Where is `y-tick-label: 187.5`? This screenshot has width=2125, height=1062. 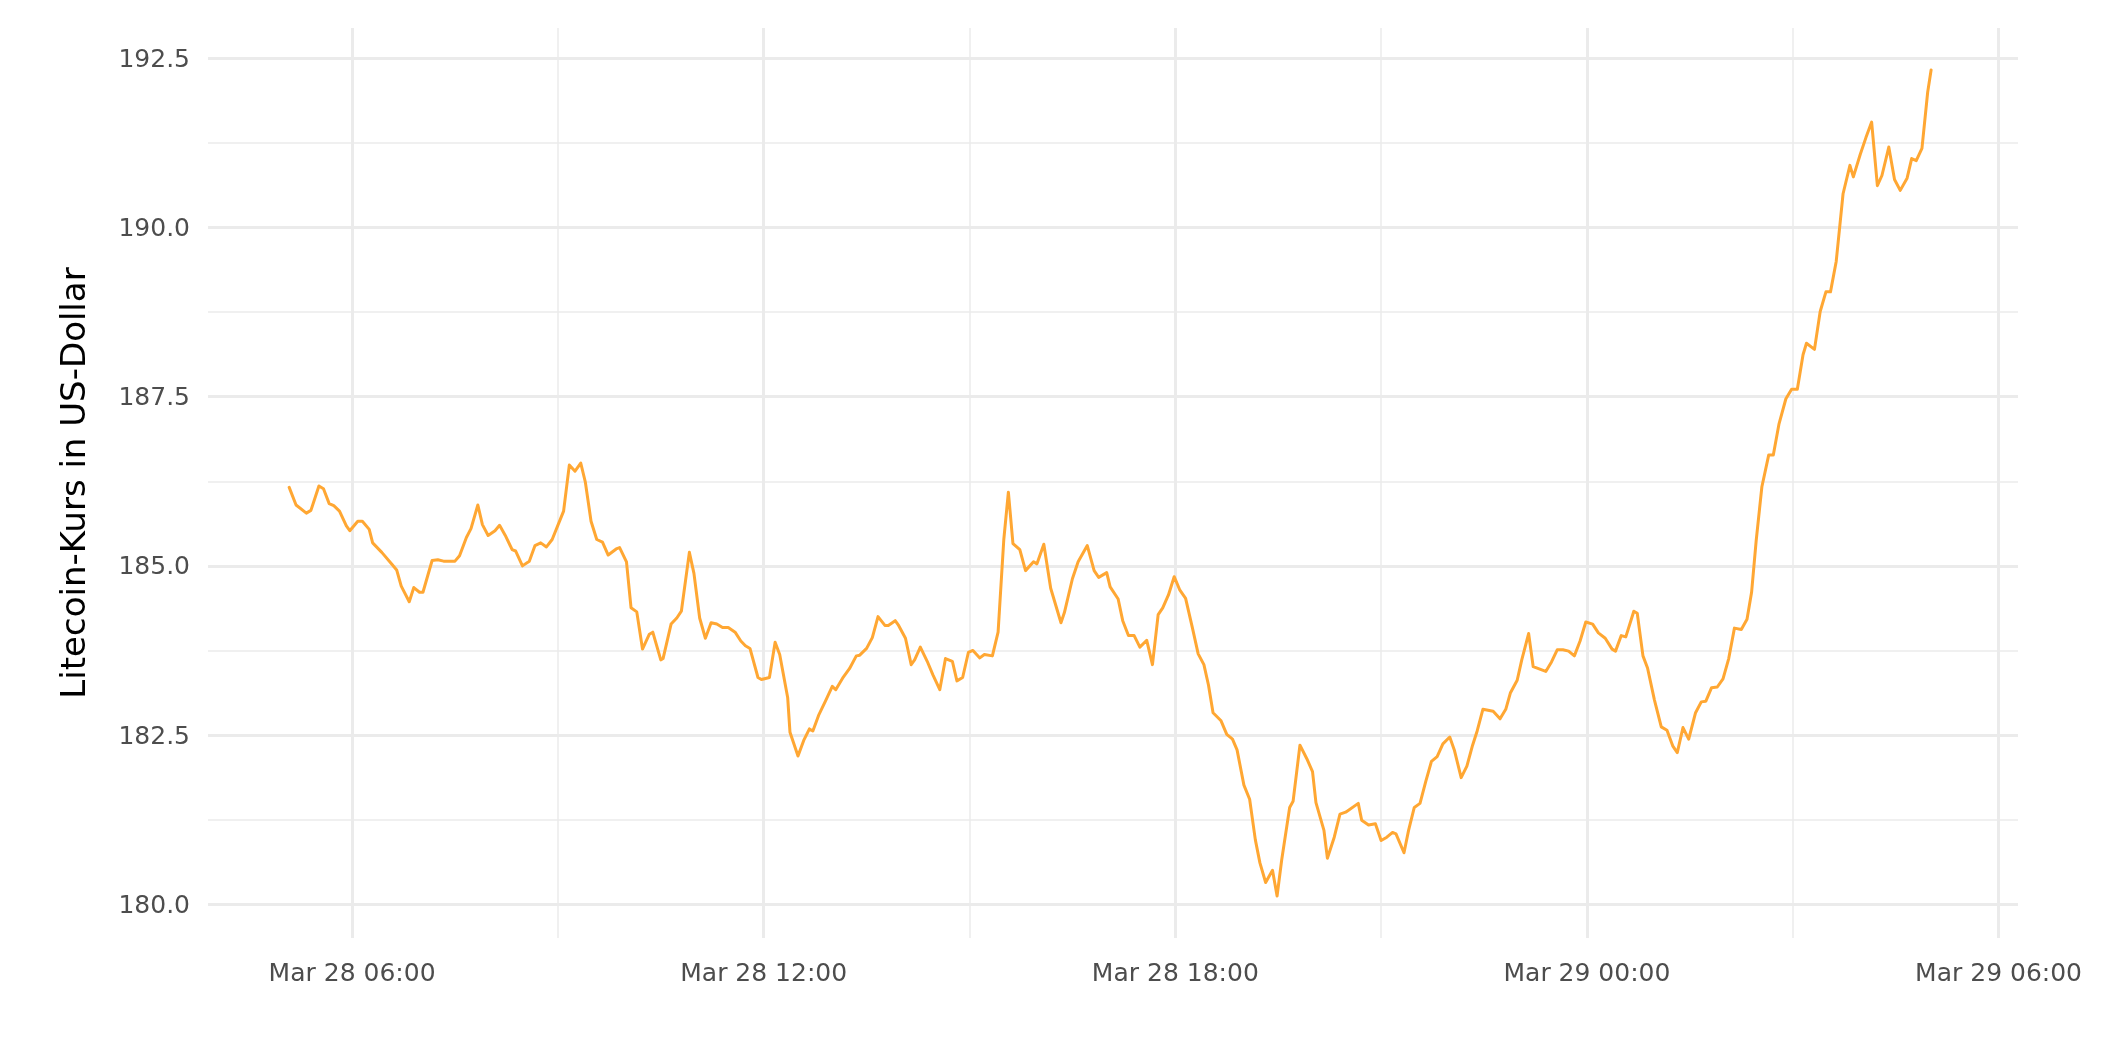
y-tick-label: 187.5 is located at coordinates (154, 397).